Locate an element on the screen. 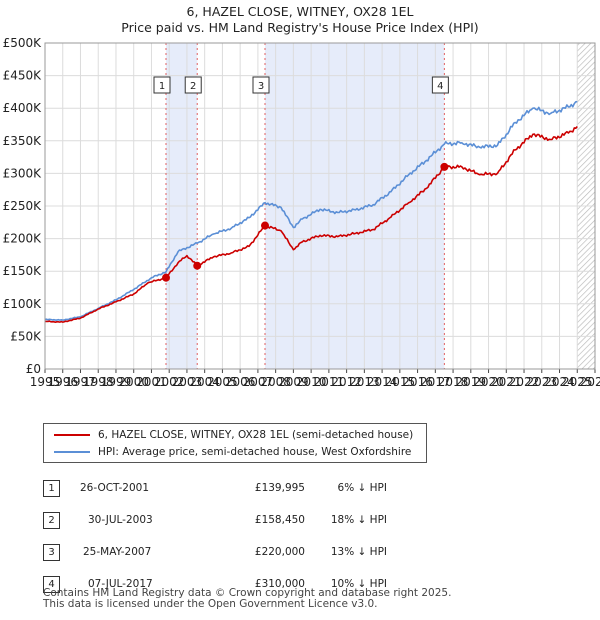 The height and width of the screenshot is (620, 600). x-tick-label: 2008 is located at coordinates (275, 382).